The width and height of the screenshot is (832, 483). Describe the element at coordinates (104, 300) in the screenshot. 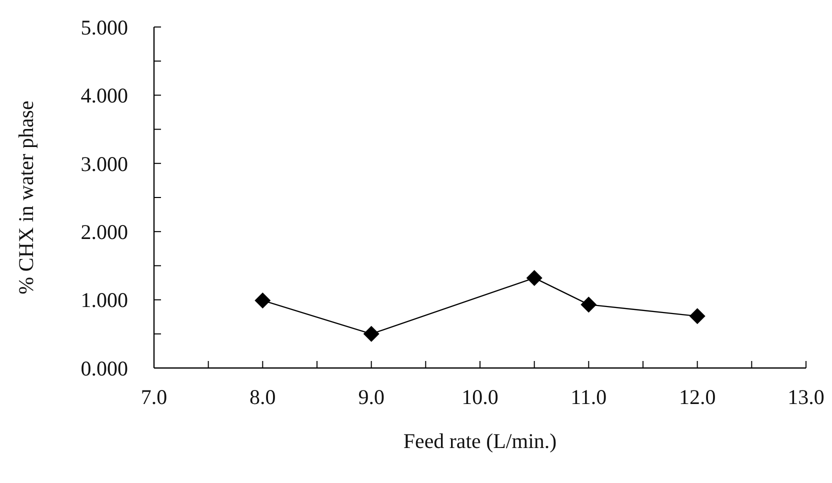

I see `y-tick-label: 1.000` at that location.